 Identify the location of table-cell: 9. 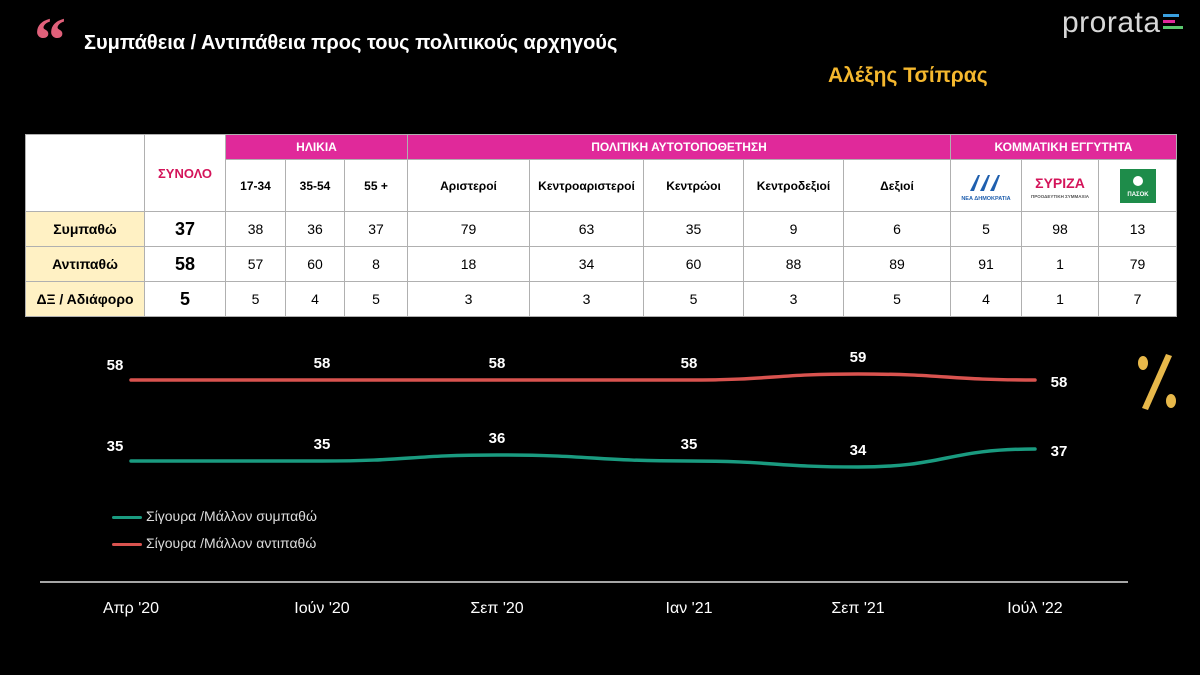
(793, 229).